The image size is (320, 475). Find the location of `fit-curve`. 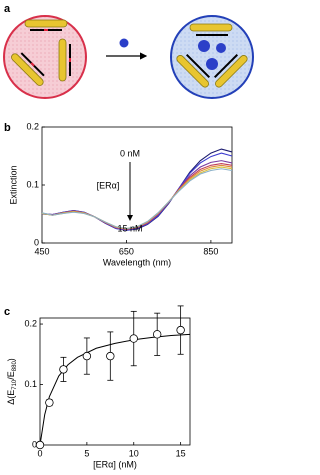

fit-curve is located at coordinates (115, 389).